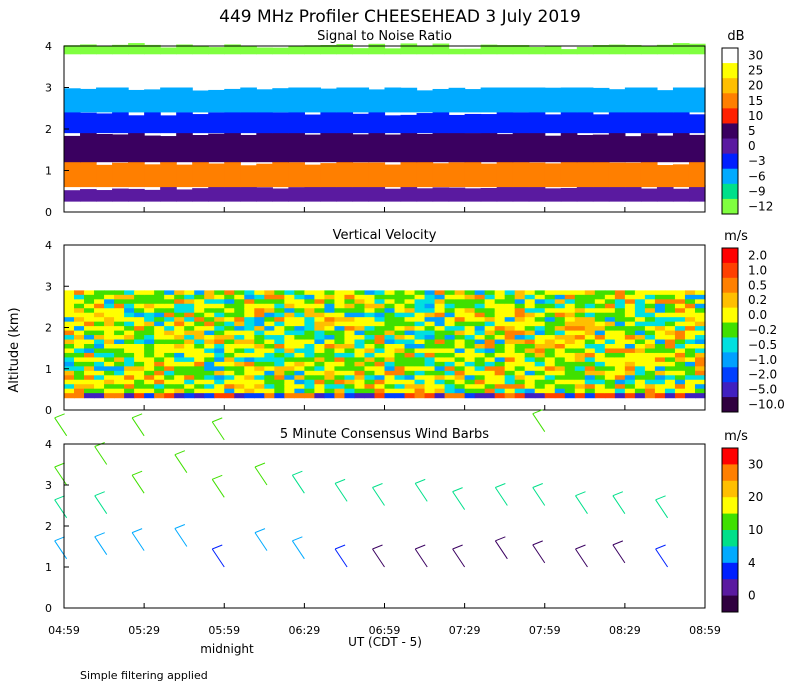 This screenshot has height=700, width=800. What do you see at coordinates (705, 630) in the screenshot?
I see `x-tick-label: 08:59` at bounding box center [705, 630].